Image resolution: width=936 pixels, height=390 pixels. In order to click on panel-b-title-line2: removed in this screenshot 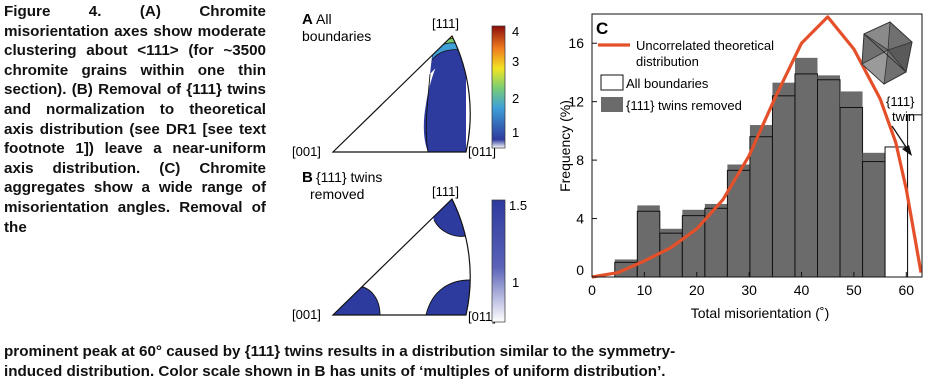, I will do `click(337, 194)`.